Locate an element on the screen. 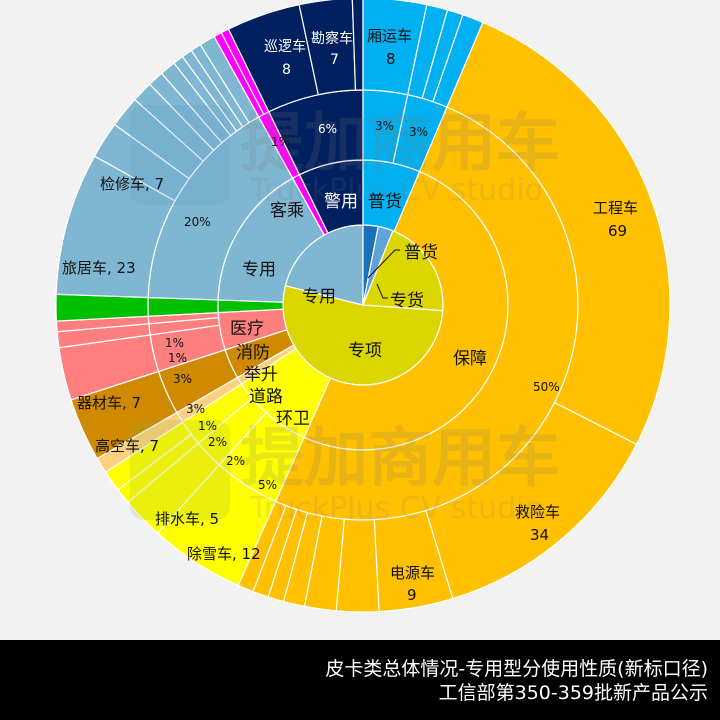 Image resolution: width=720 pixels, height=720 pixels. pct-label: 20% is located at coordinates (197, 222).